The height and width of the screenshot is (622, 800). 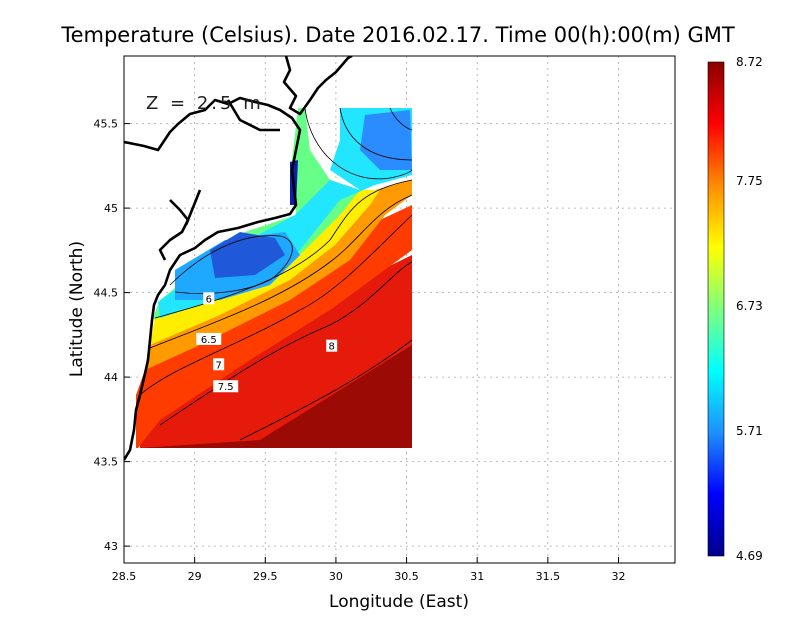 I want to click on x-tick-label: 30.5, so click(x=406, y=576).